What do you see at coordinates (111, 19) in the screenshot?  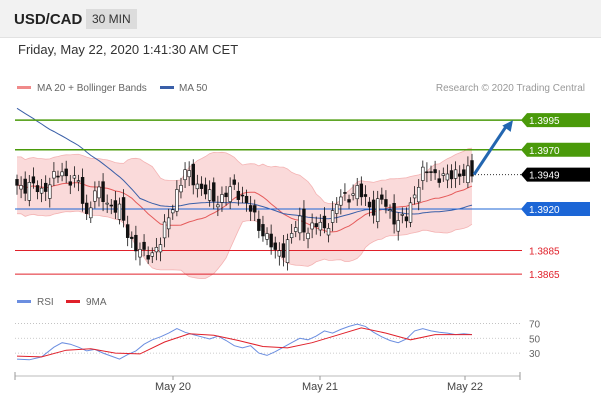 I see `timeframe-badge: 30 MIN` at bounding box center [111, 19].